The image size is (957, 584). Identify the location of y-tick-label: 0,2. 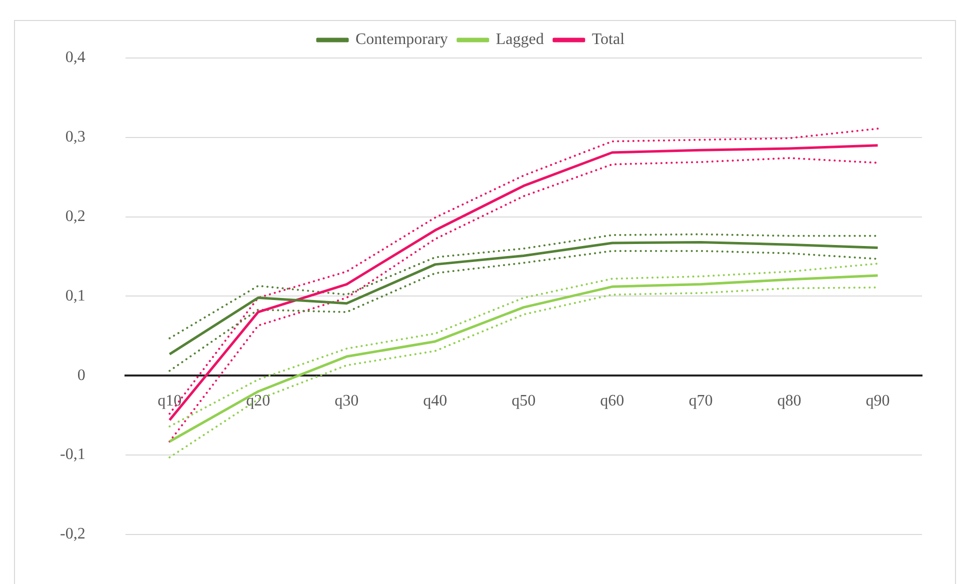
(75, 217).